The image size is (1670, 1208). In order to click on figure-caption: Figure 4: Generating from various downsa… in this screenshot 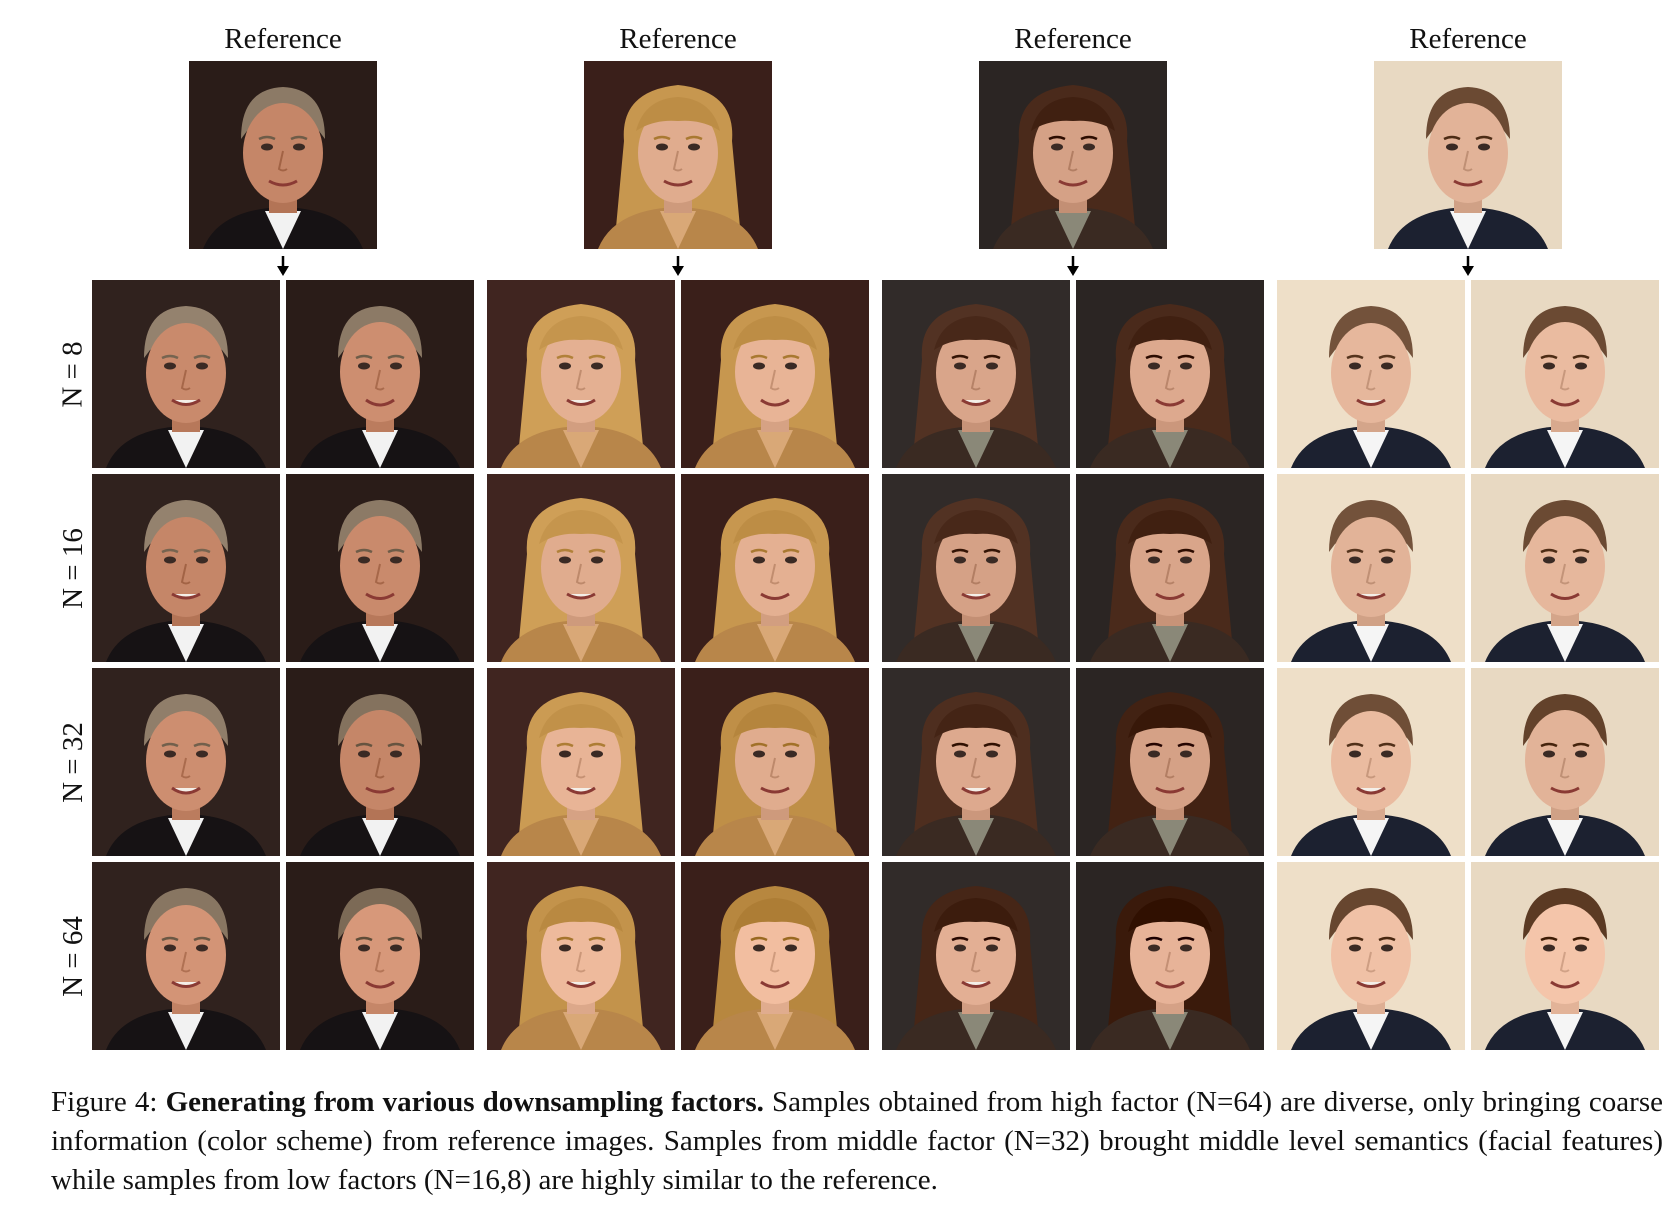, I will do `click(857, 1141)`.